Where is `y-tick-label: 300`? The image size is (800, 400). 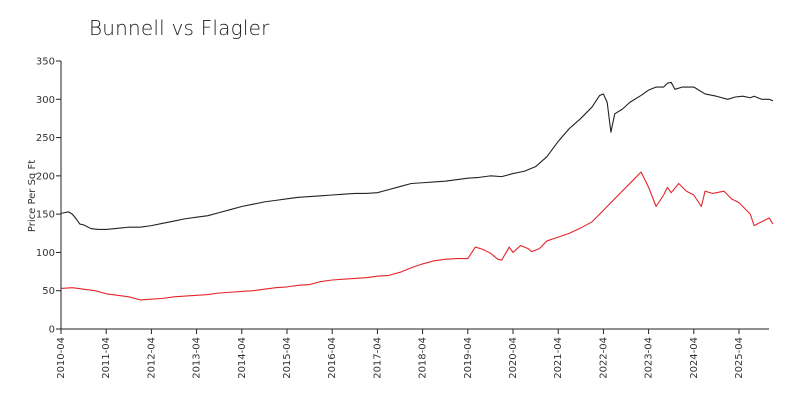 y-tick-label: 300 is located at coordinates (45, 100).